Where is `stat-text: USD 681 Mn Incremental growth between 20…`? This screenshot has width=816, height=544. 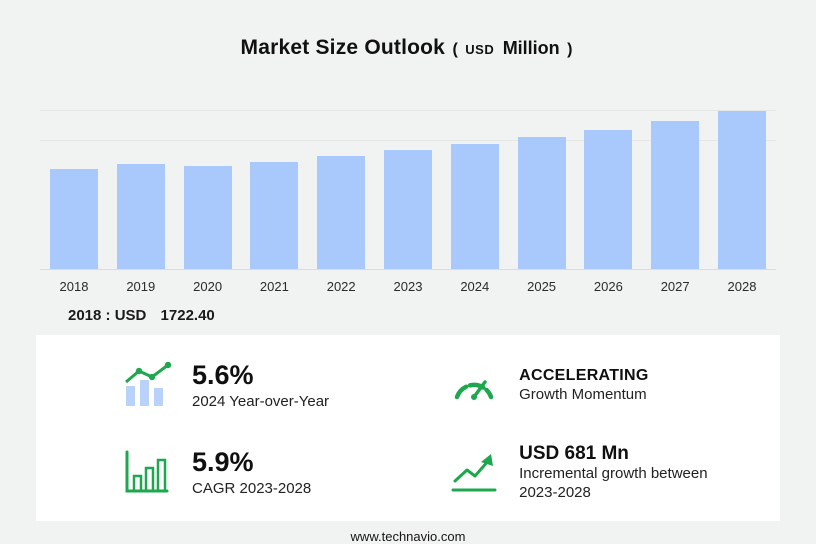 stat-text: USD 681 Mn Incremental growth between 20… is located at coordinates (619, 472).